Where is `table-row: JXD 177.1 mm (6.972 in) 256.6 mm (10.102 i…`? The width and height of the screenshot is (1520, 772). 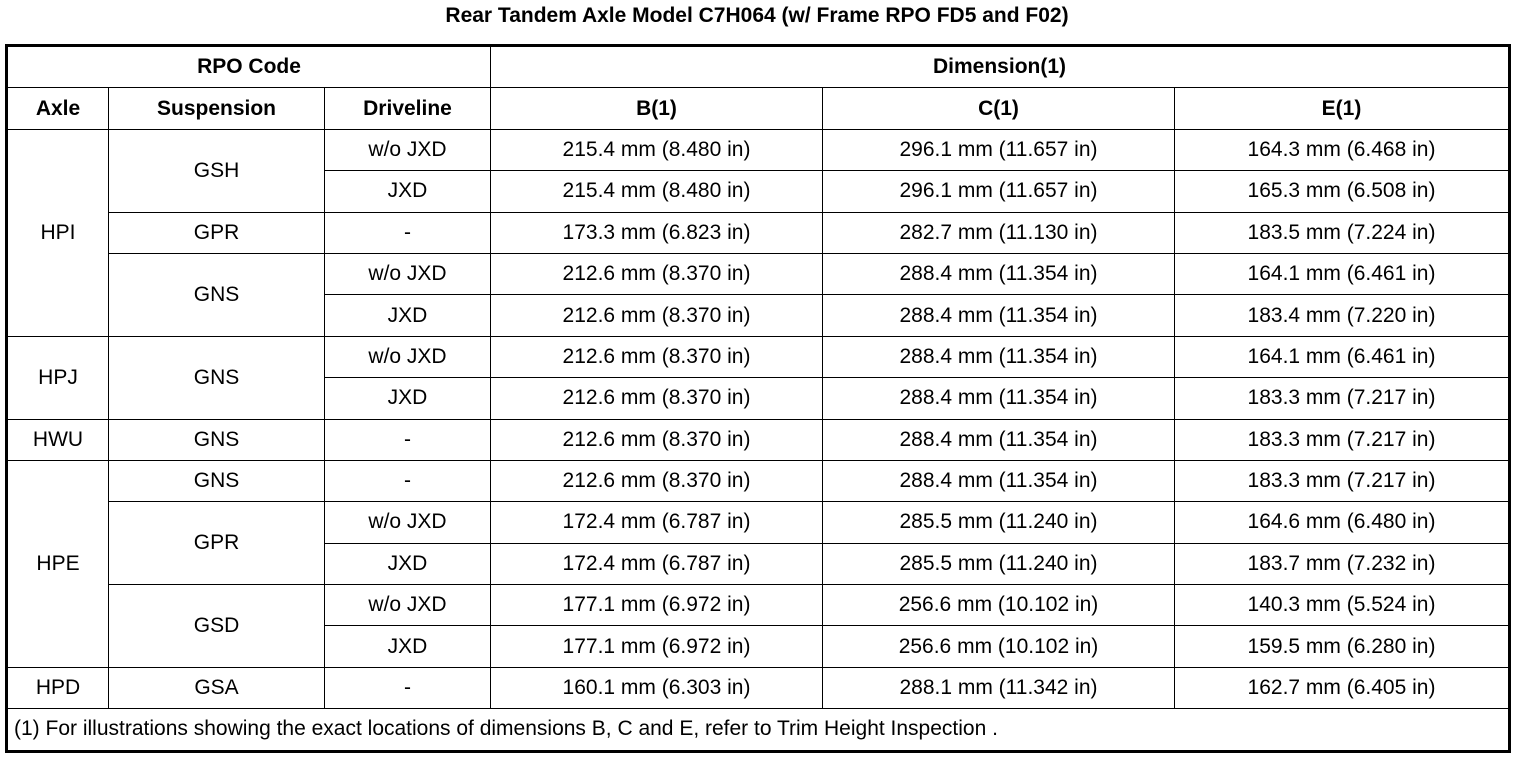
table-row: JXD 177.1 mm (6.972 in) 256.6 mm (10.102 i… is located at coordinates (759, 646).